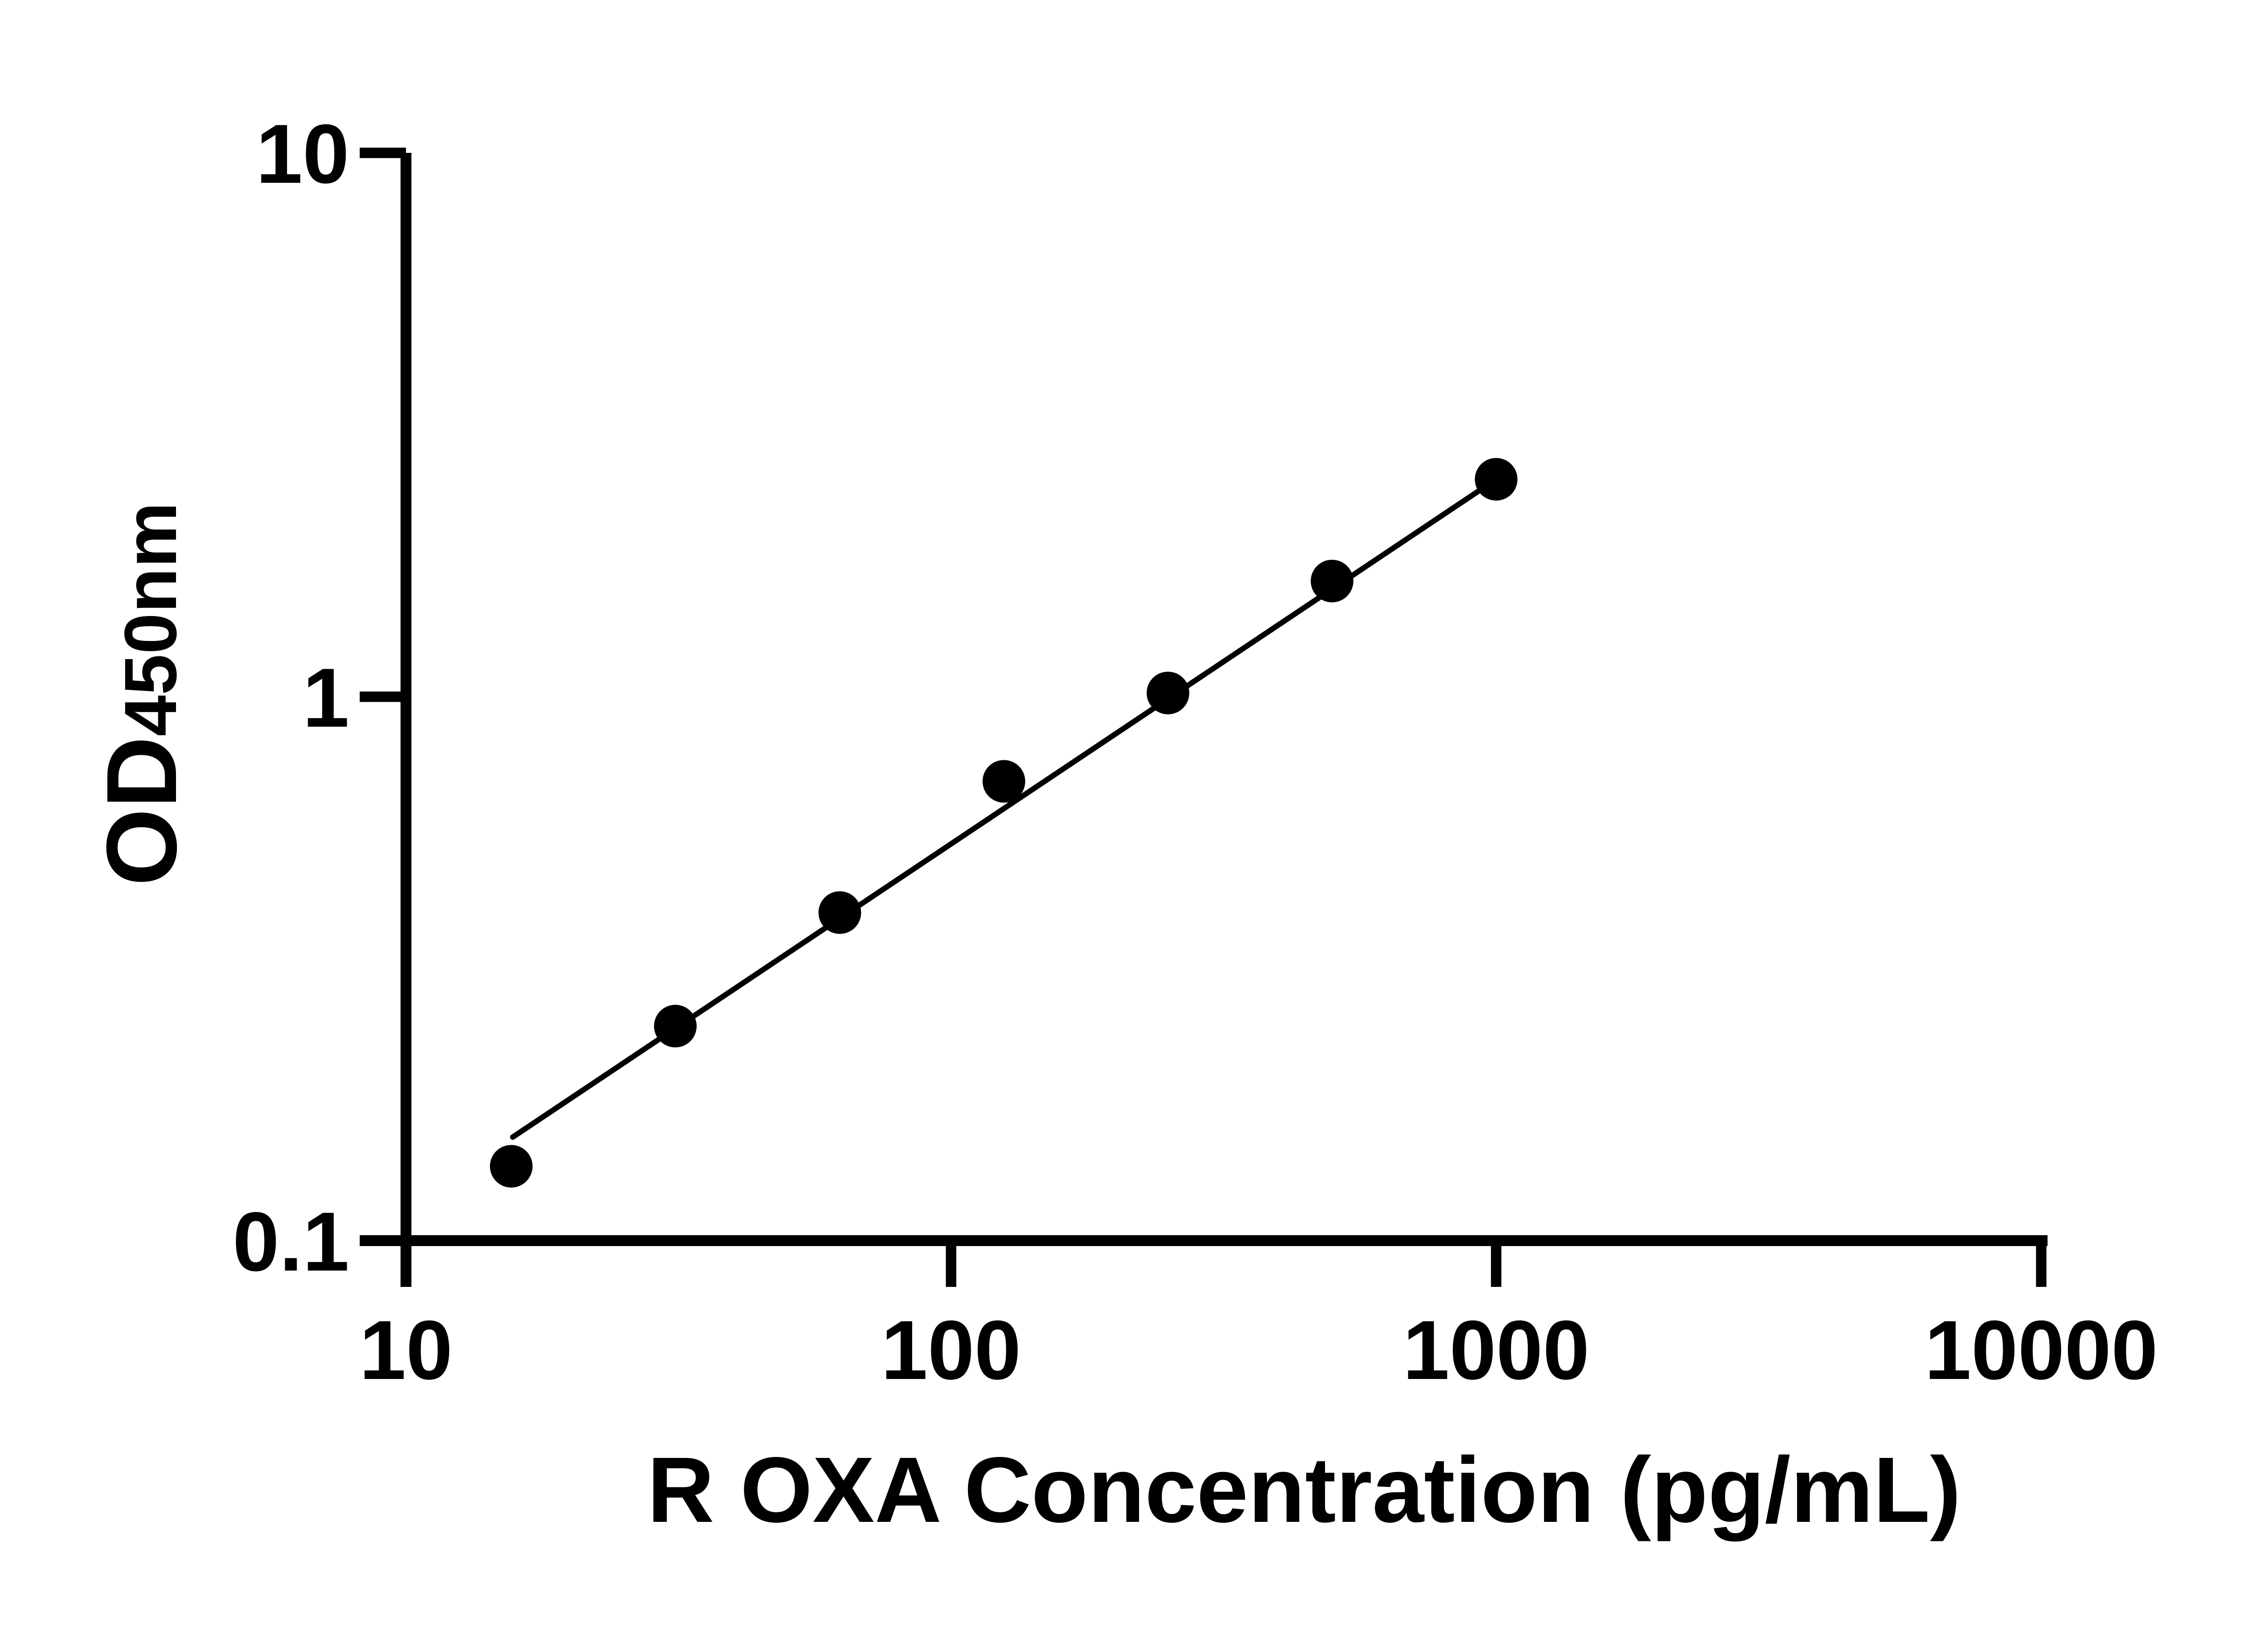  What do you see at coordinates (840, 912) in the screenshot?
I see `data-point-62.5` at bounding box center [840, 912].